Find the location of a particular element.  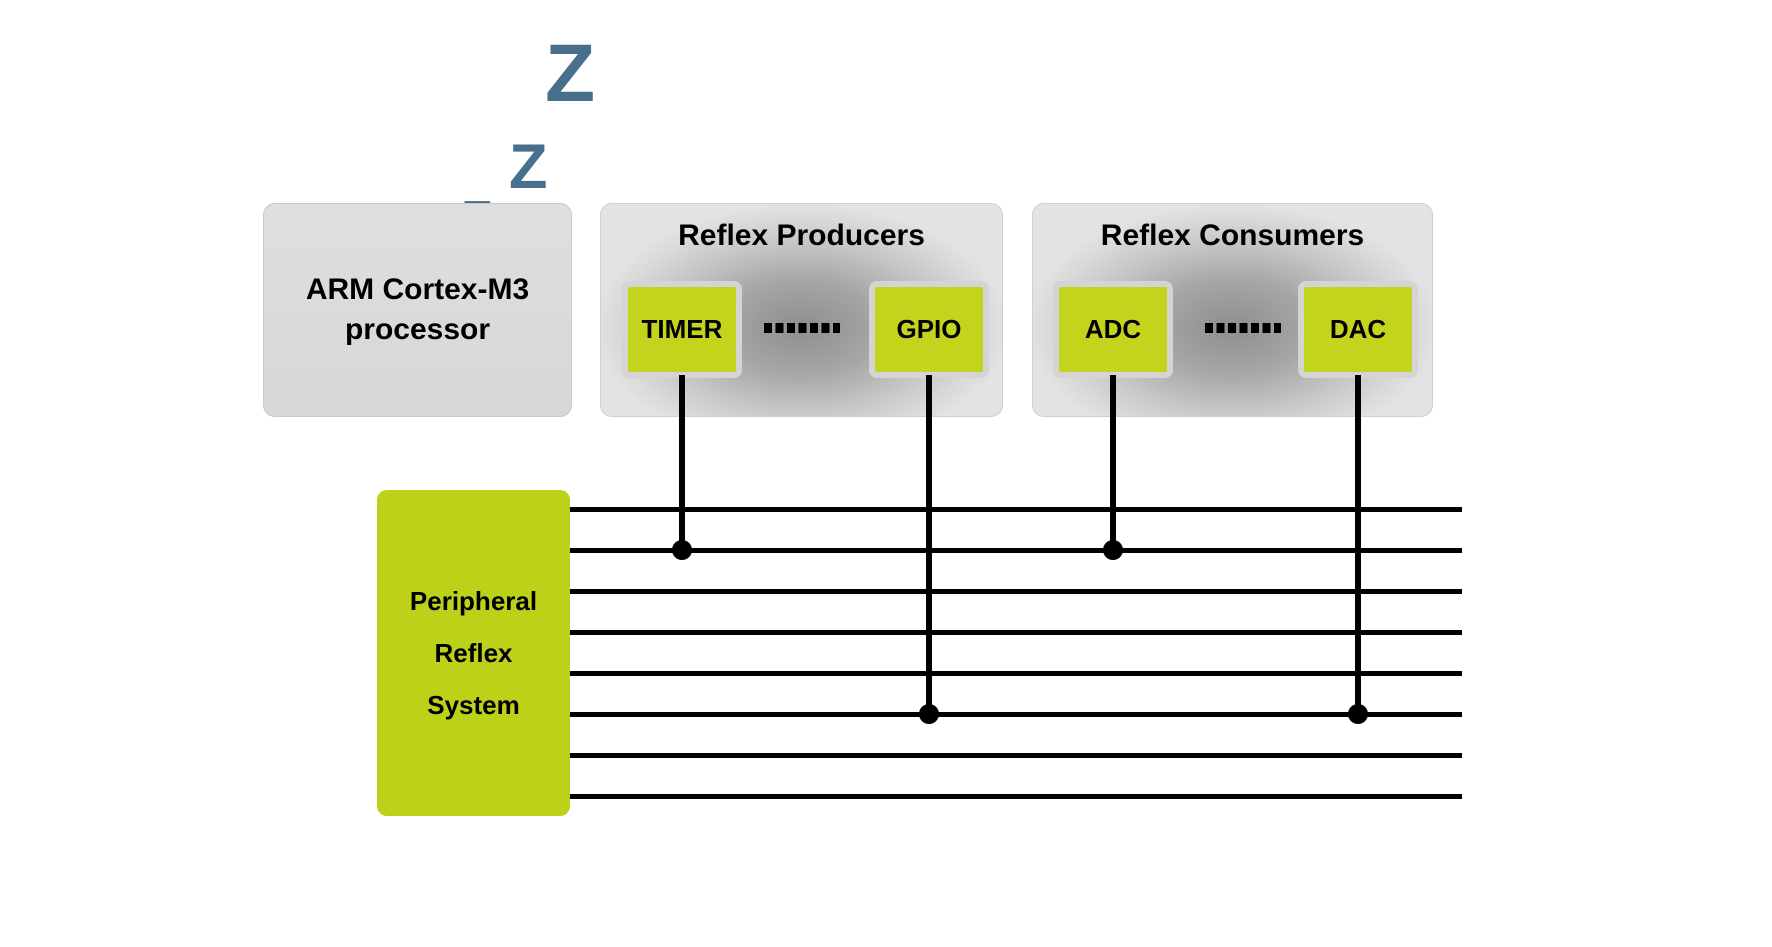

peripheral-label: DAC is located at coordinates (1358, 329).